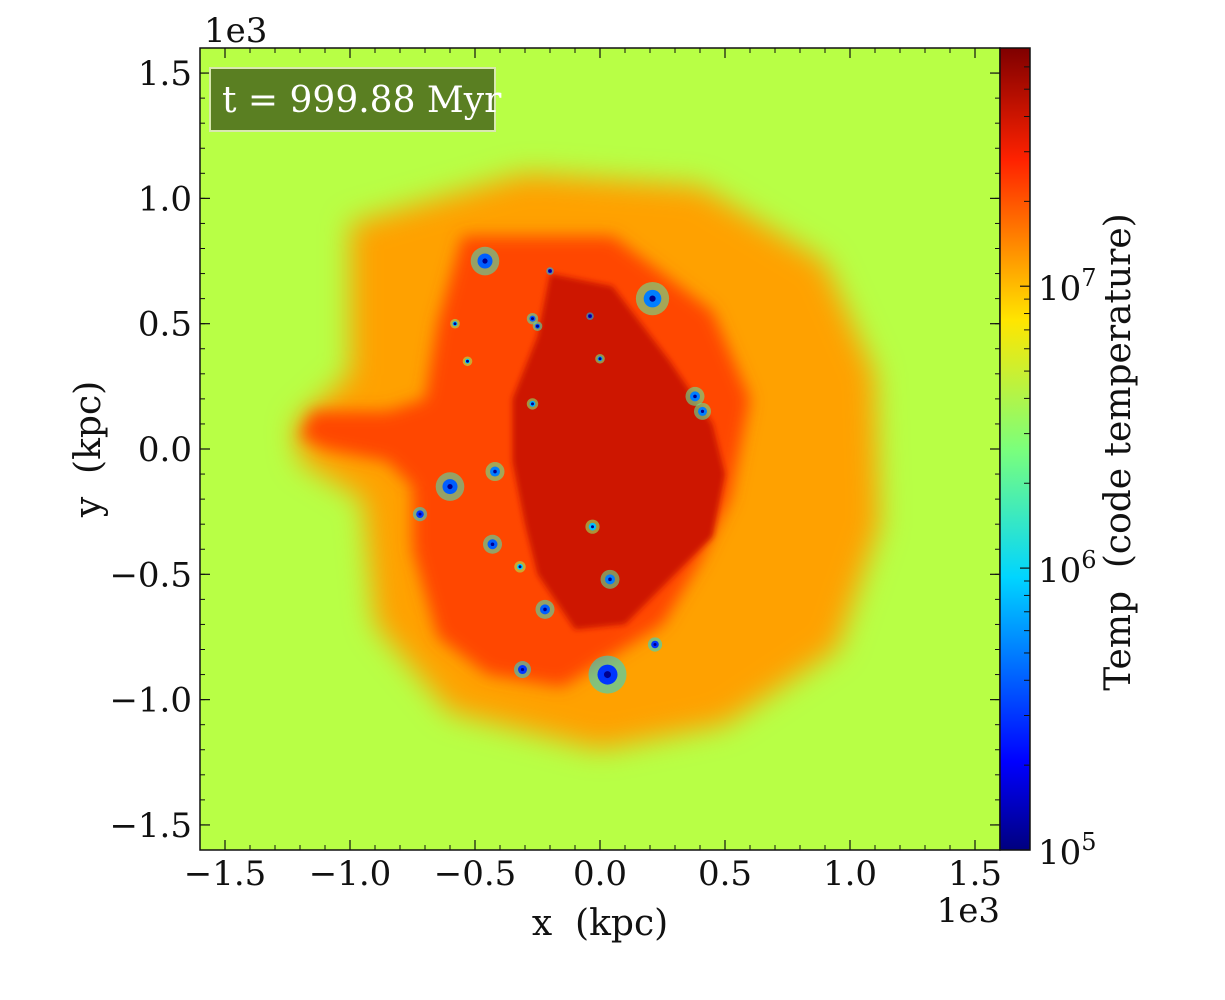 The height and width of the screenshot is (1000, 1225). What do you see at coordinates (1067, 286) in the screenshot?
I see `colorbar-tick-label: 10⁷` at bounding box center [1067, 286].